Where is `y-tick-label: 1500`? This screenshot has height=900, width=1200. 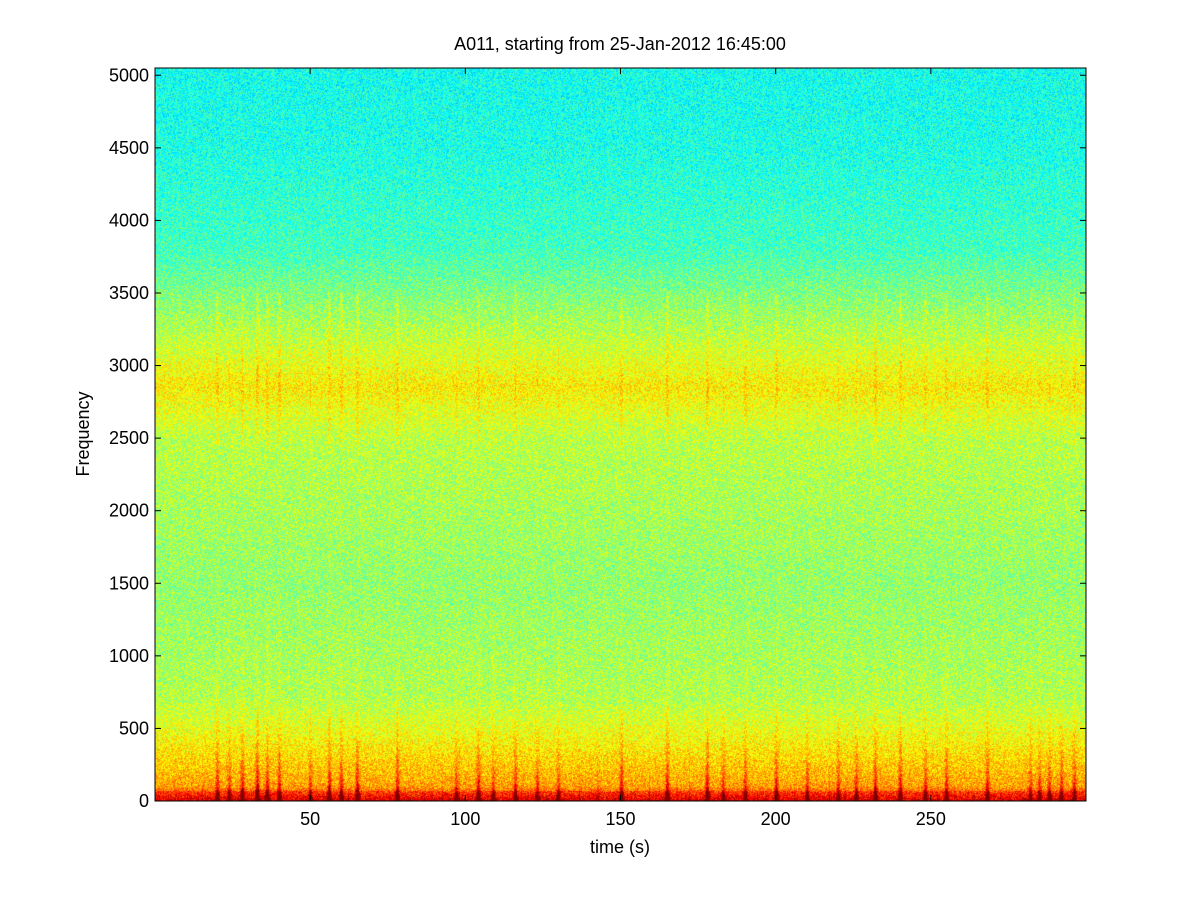
y-tick-label: 1500 is located at coordinates (129, 583).